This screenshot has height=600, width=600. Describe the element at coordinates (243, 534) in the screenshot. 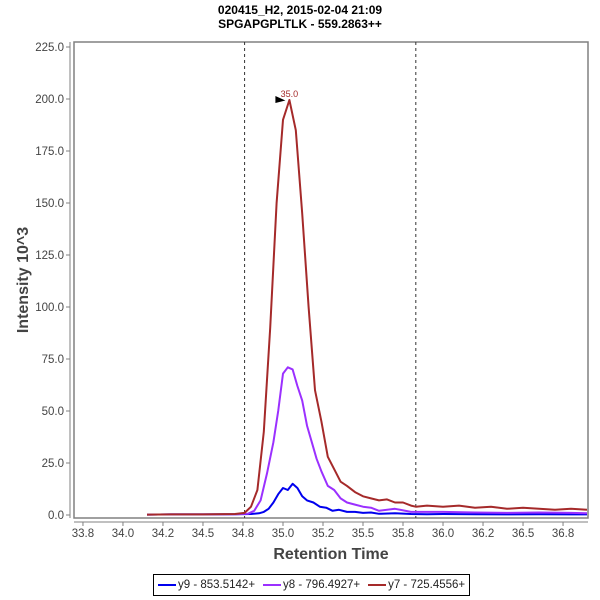

I see `x-tick-label: 34.8` at that location.